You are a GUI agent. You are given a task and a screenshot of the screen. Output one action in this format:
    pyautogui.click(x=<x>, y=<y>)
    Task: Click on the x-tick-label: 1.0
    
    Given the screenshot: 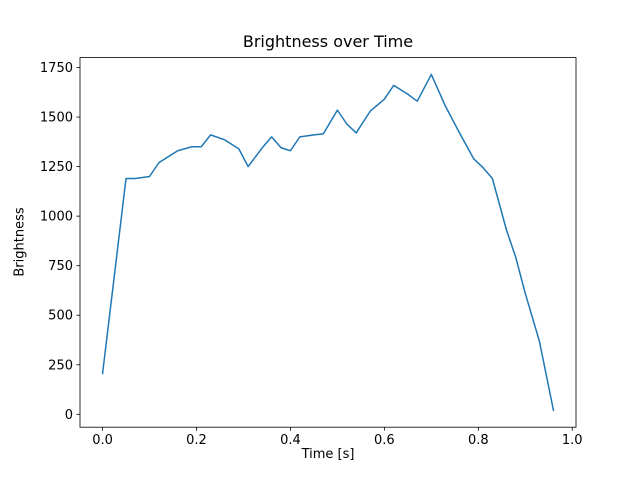 What is the action you would take?
    pyautogui.click(x=572, y=440)
    